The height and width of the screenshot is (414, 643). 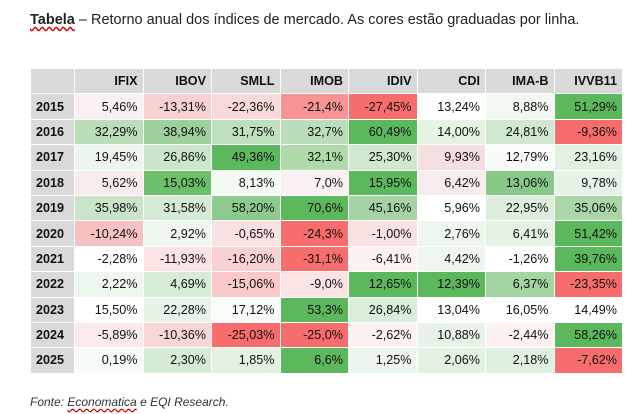 I want to click on table-cell: 26,84%, so click(x=383, y=309).